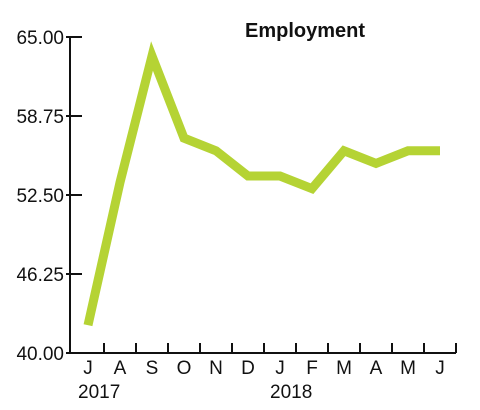 The height and width of the screenshot is (410, 480). I want to click on x-tick-label: N, so click(216, 368).